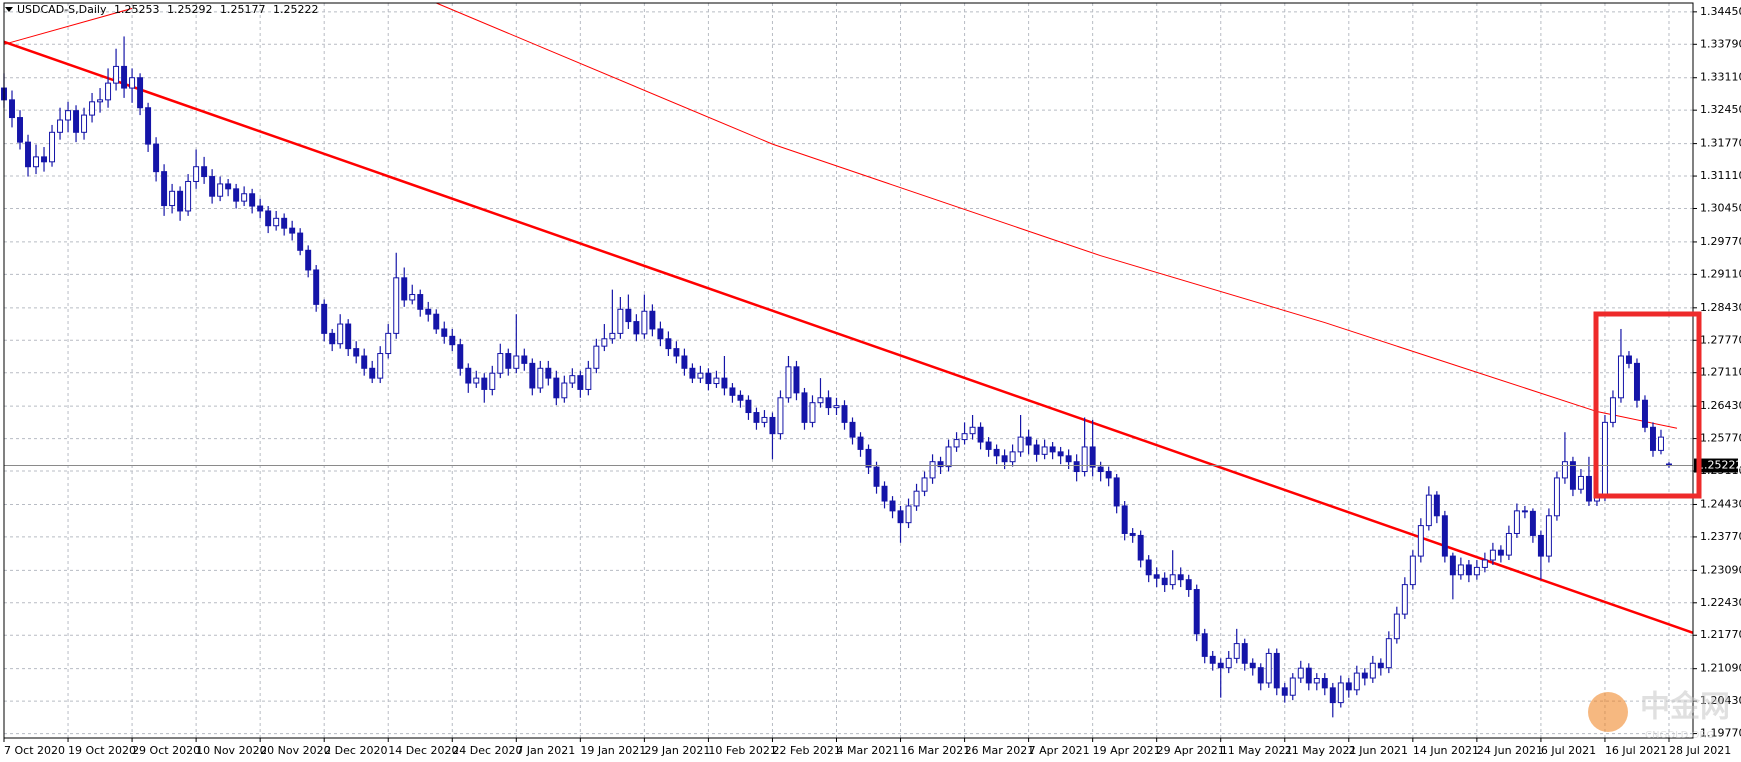 The height and width of the screenshot is (762, 1741). Describe the element at coordinates (1719, 465) in the screenshot. I see `current-price-label: 1.25222` at that location.